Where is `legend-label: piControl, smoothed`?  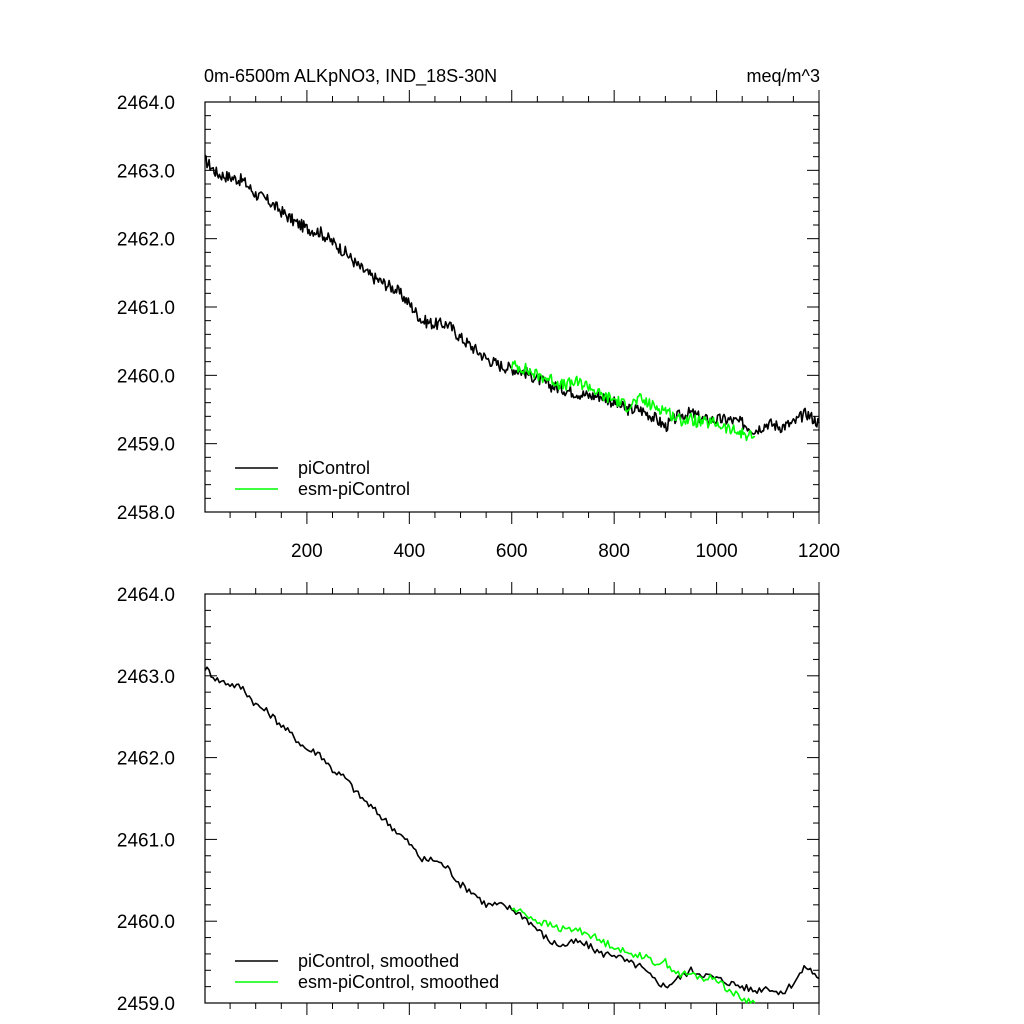
legend-label: piControl, smoothed is located at coordinates (378, 961).